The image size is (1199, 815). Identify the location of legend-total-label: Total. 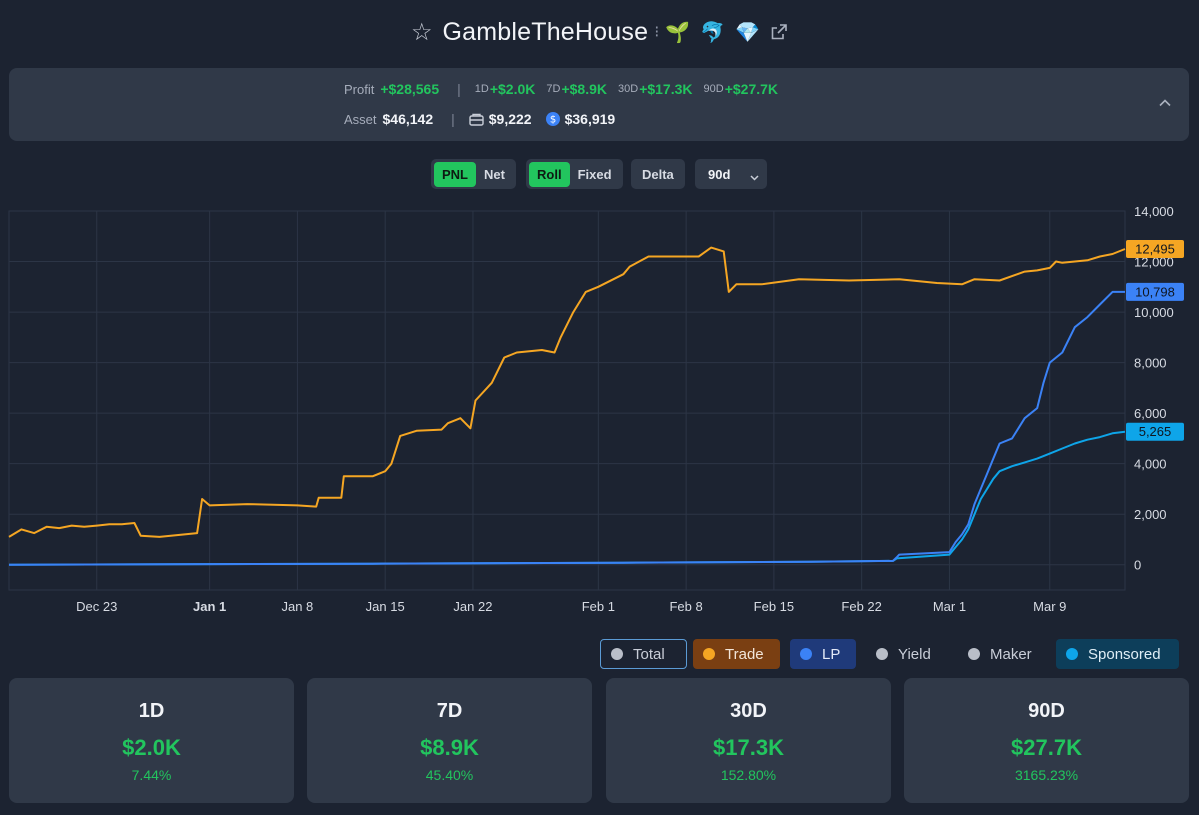
(649, 654).